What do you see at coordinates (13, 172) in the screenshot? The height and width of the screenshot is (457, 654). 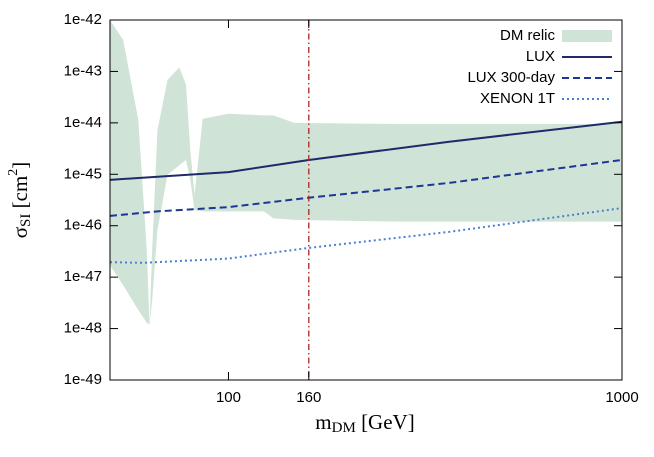 I see `y-label-sup: 2` at bounding box center [13, 172].